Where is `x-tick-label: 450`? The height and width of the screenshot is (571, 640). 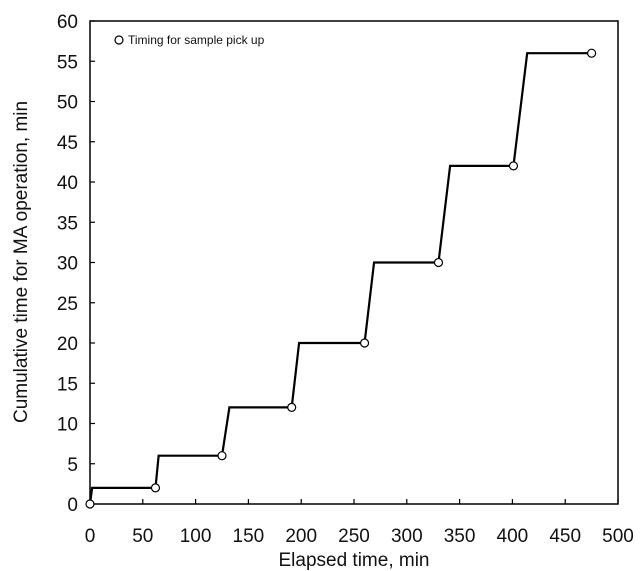 x-tick-label: 450 is located at coordinates (565, 536).